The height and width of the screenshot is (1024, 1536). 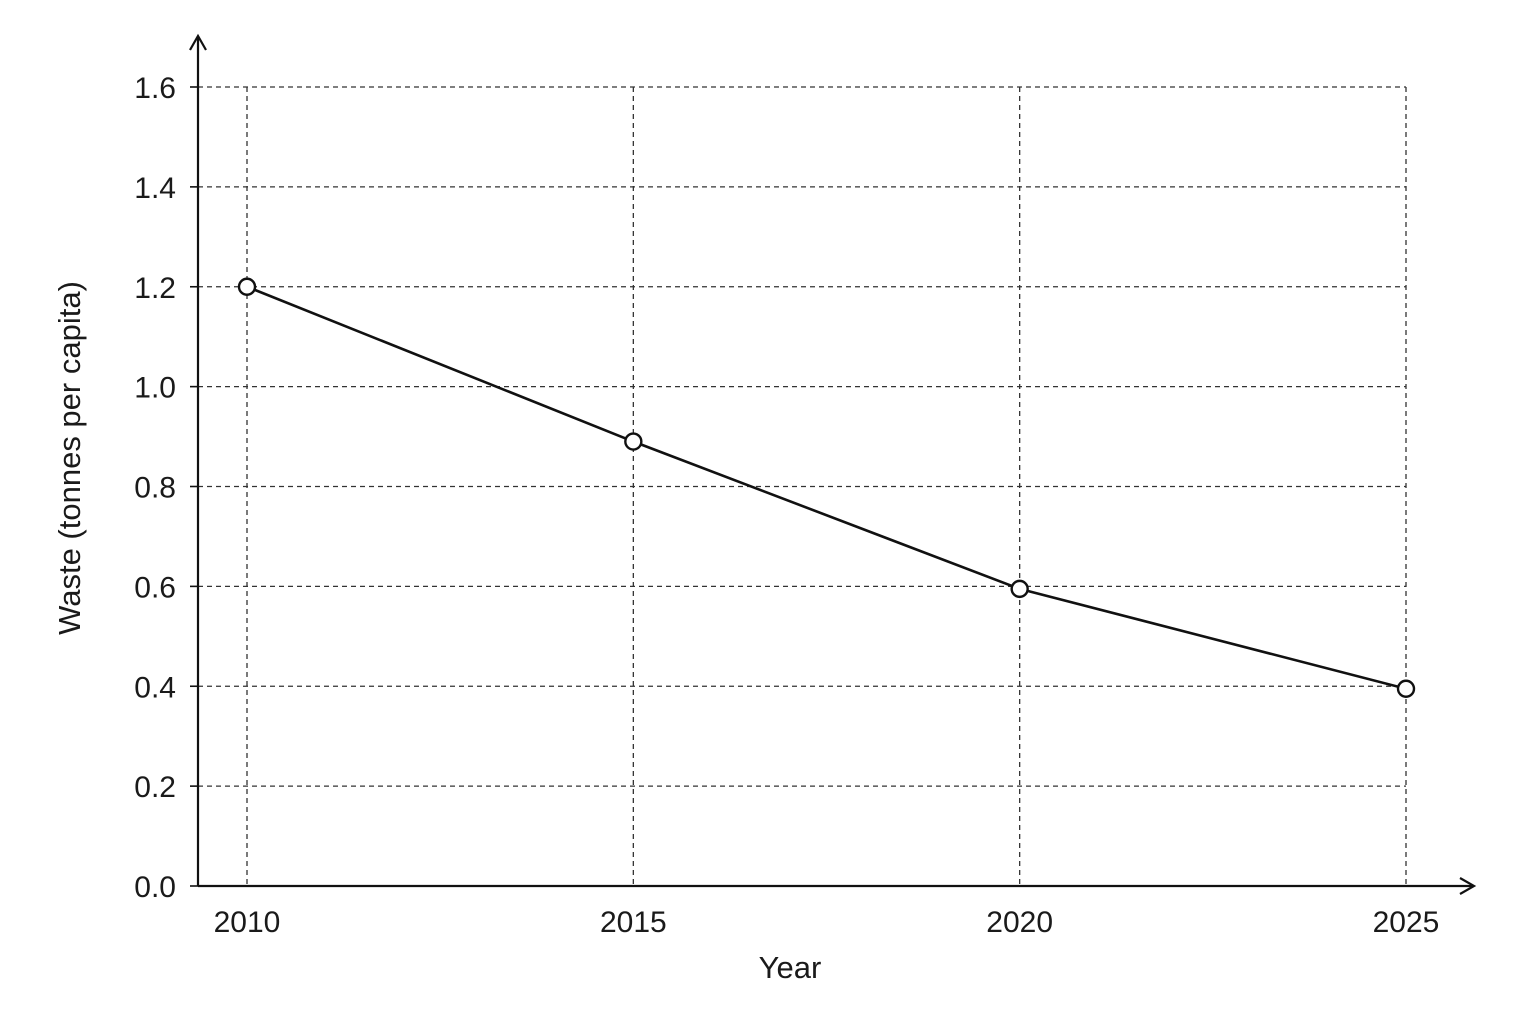 What do you see at coordinates (155, 587) in the screenshot?
I see `y-tick-label: 0.6` at bounding box center [155, 587].